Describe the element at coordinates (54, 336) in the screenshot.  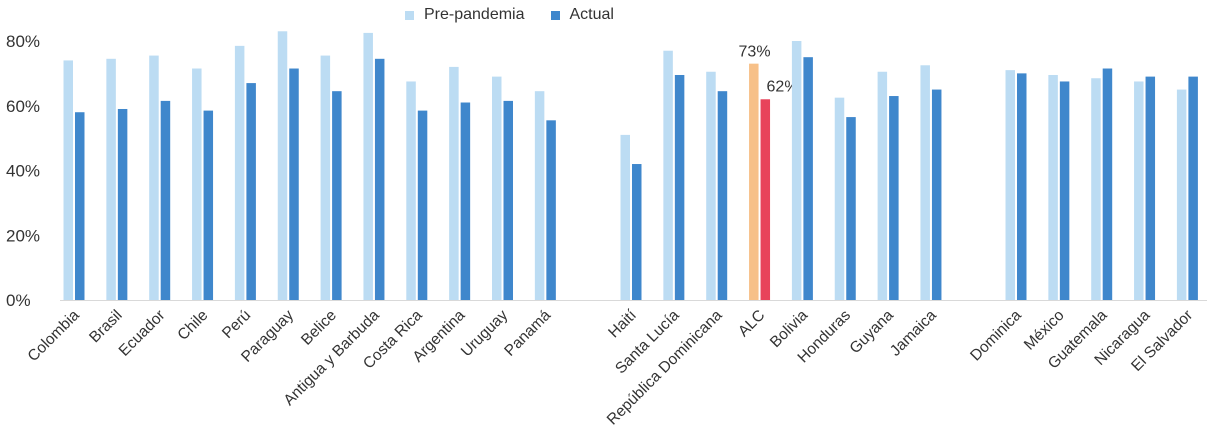
I see `x-tick-label: Colombia` at that location.